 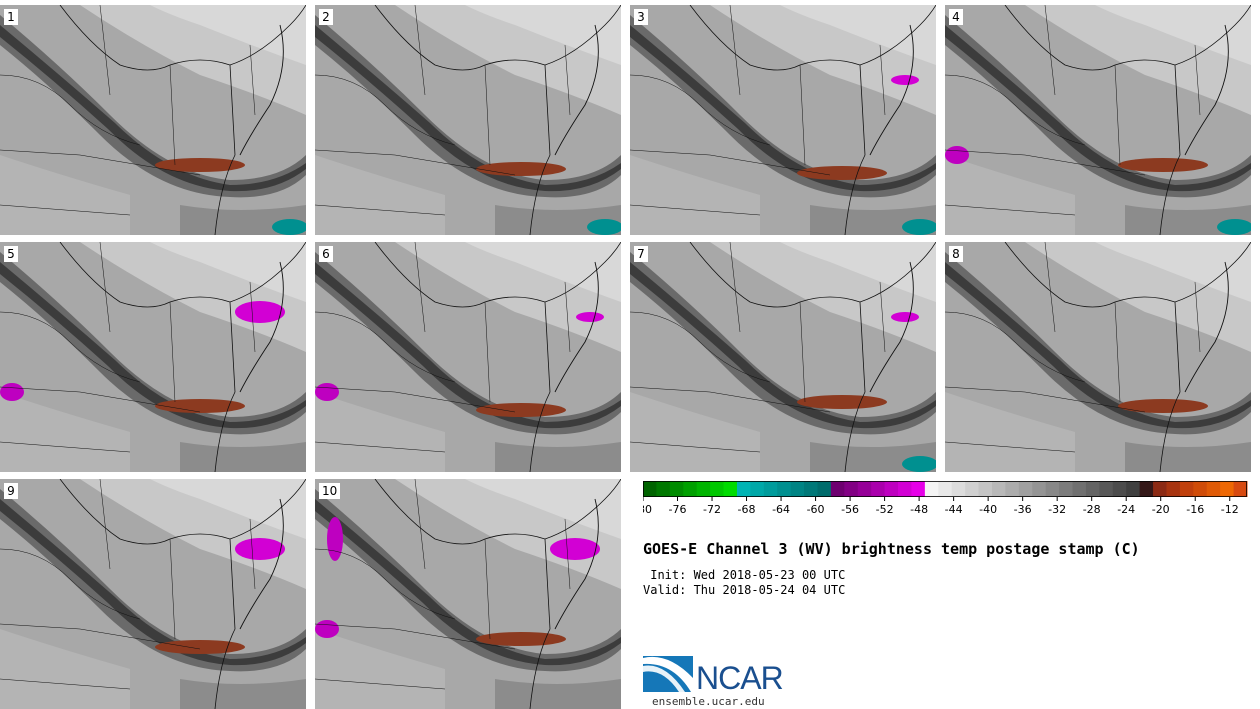 I want to click on colorbar-tick-label: -12, so click(x=1230, y=509).